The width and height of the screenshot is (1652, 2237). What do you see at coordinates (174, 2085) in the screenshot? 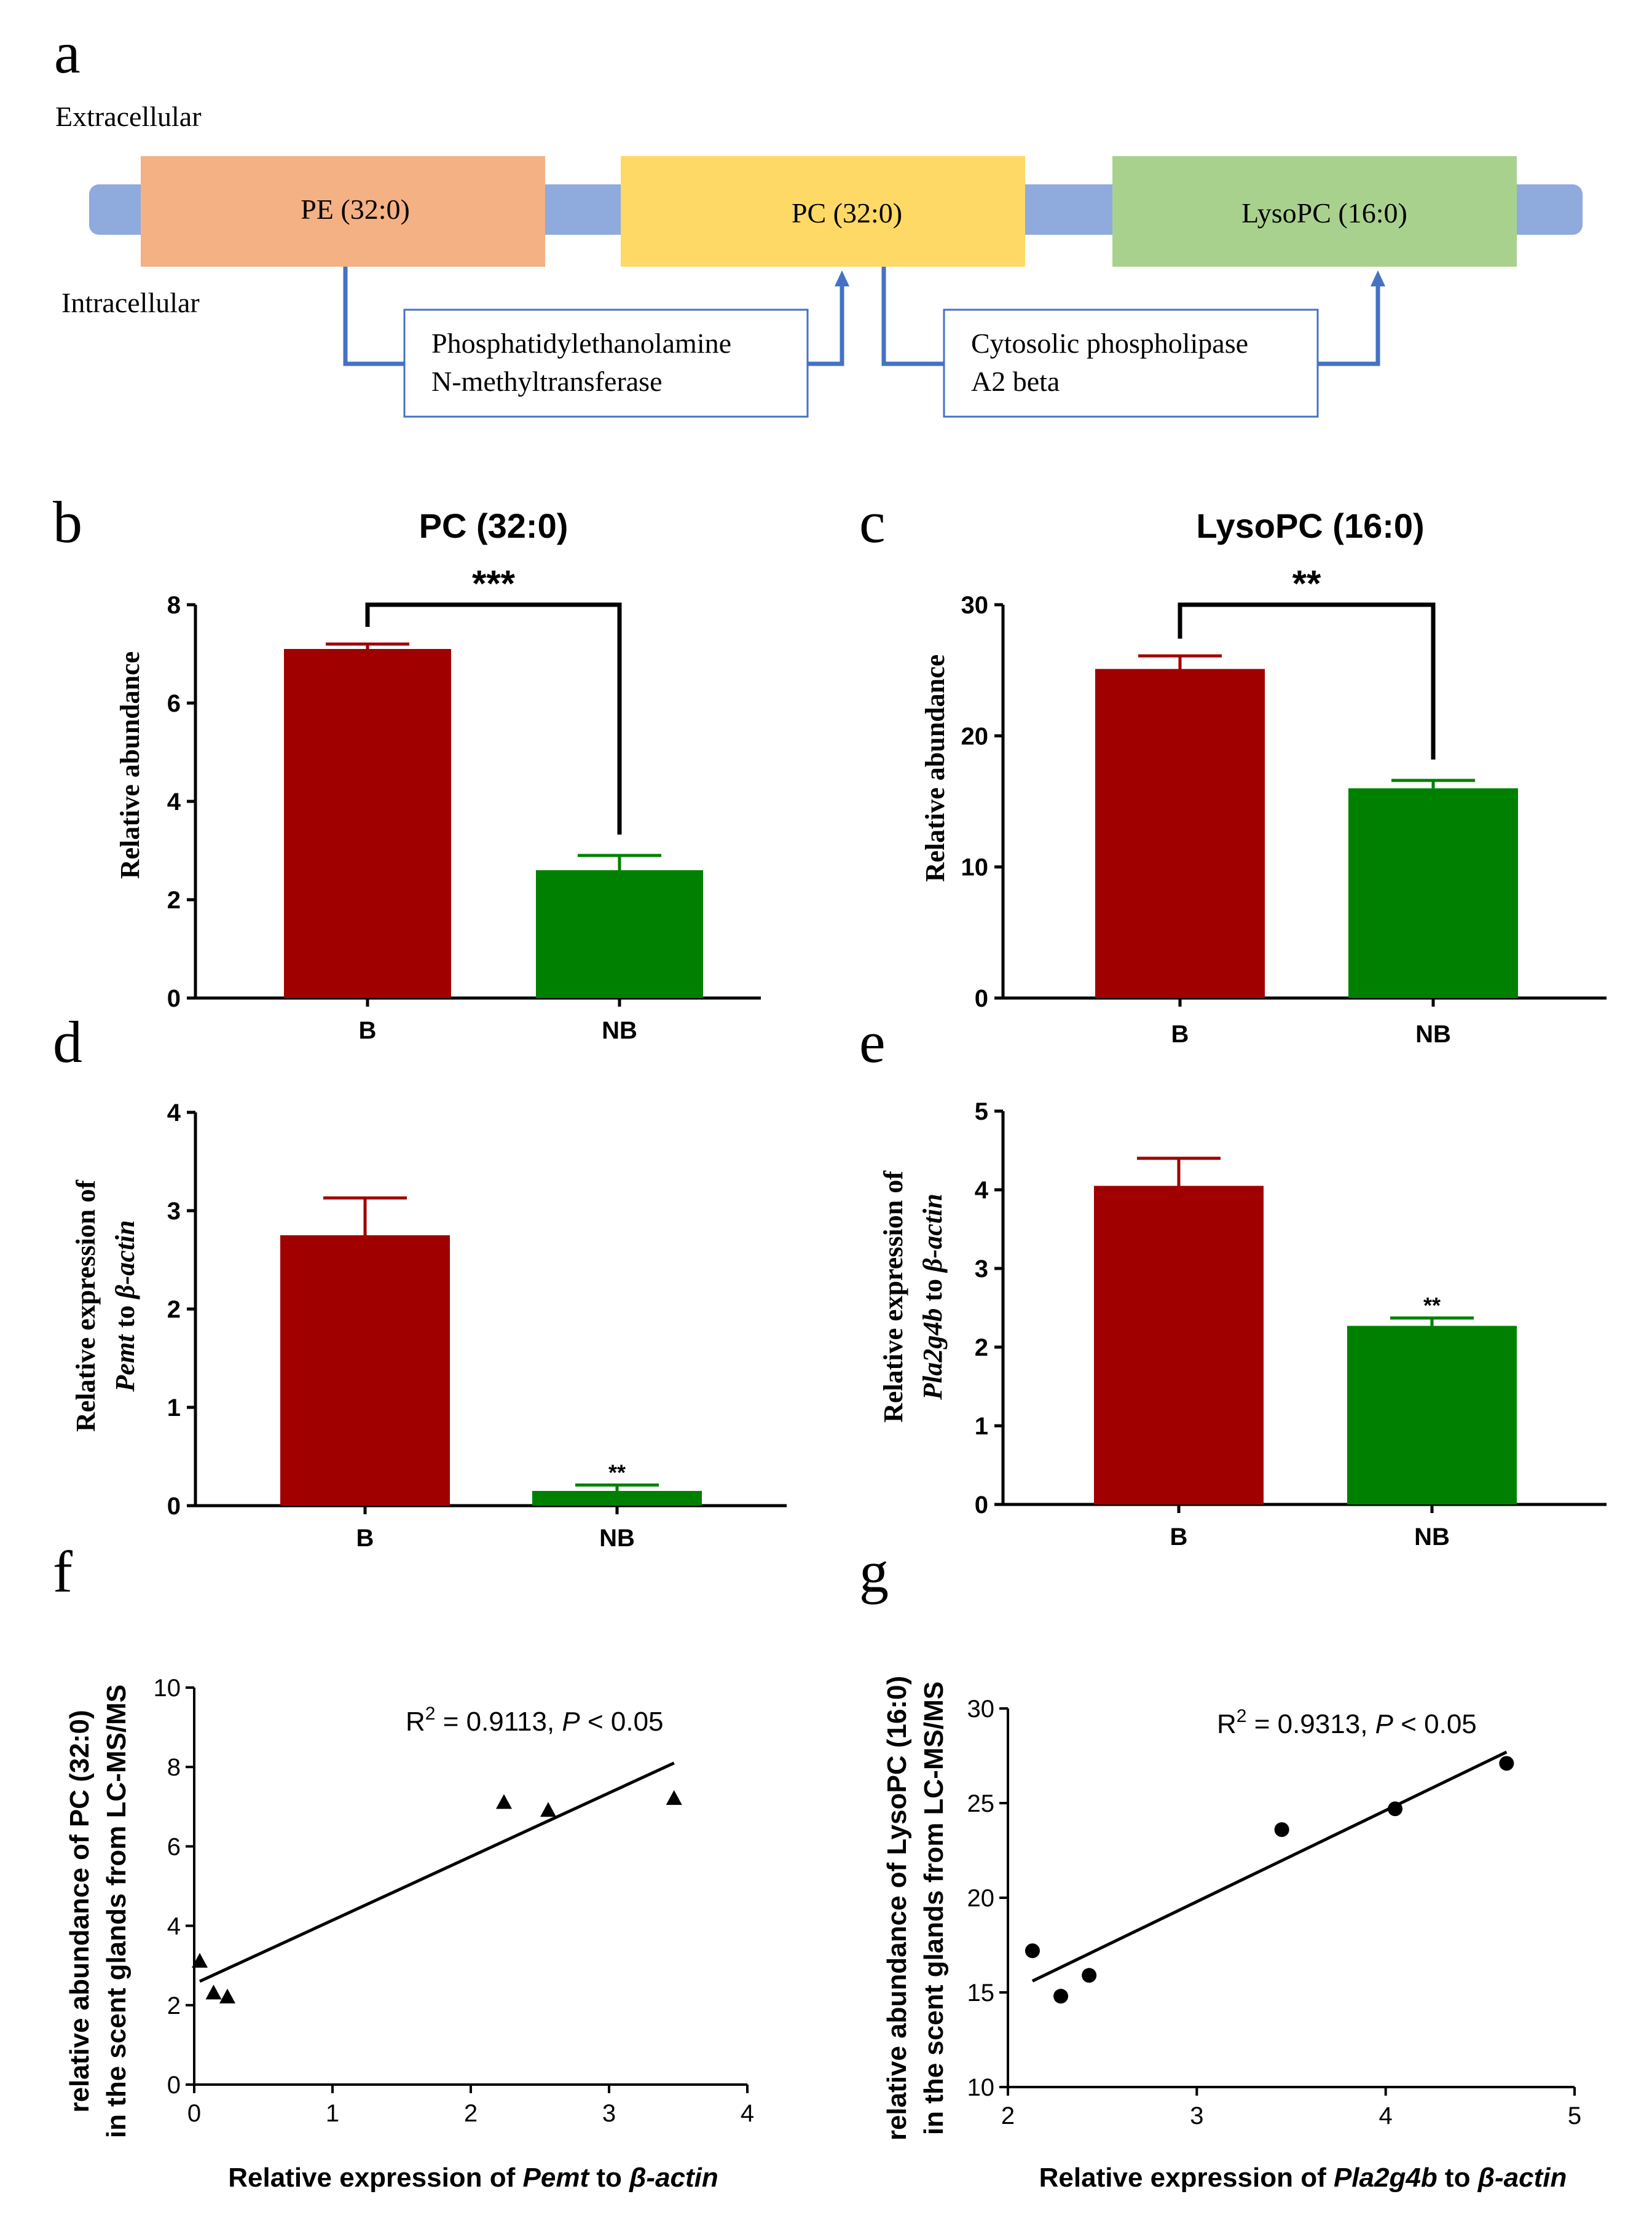
I see `chart-f-ytick-label: 0` at bounding box center [174, 2085].